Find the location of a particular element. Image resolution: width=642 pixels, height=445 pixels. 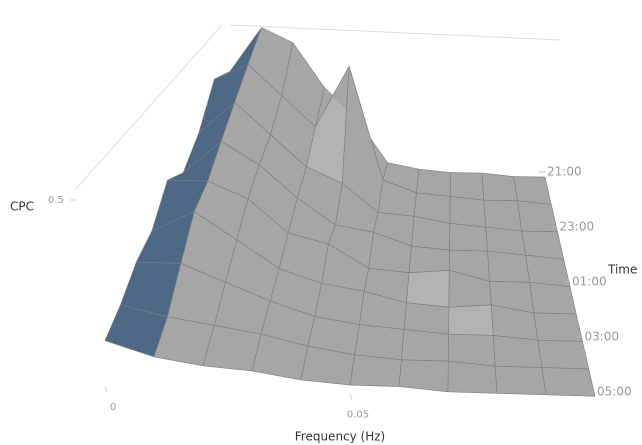

y-axis-title: Time is located at coordinates (622, 270).